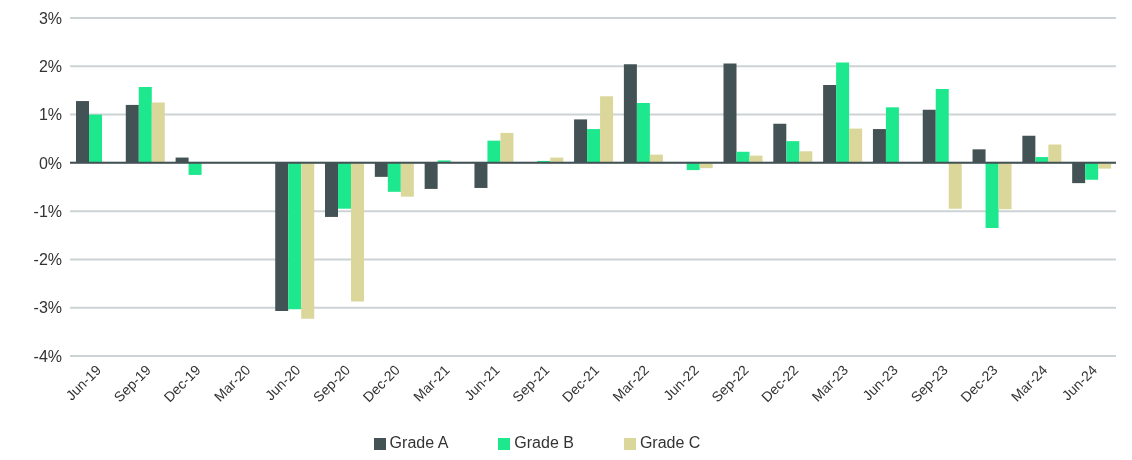  I want to click on y-tick-label: -2%, so click(47, 260).